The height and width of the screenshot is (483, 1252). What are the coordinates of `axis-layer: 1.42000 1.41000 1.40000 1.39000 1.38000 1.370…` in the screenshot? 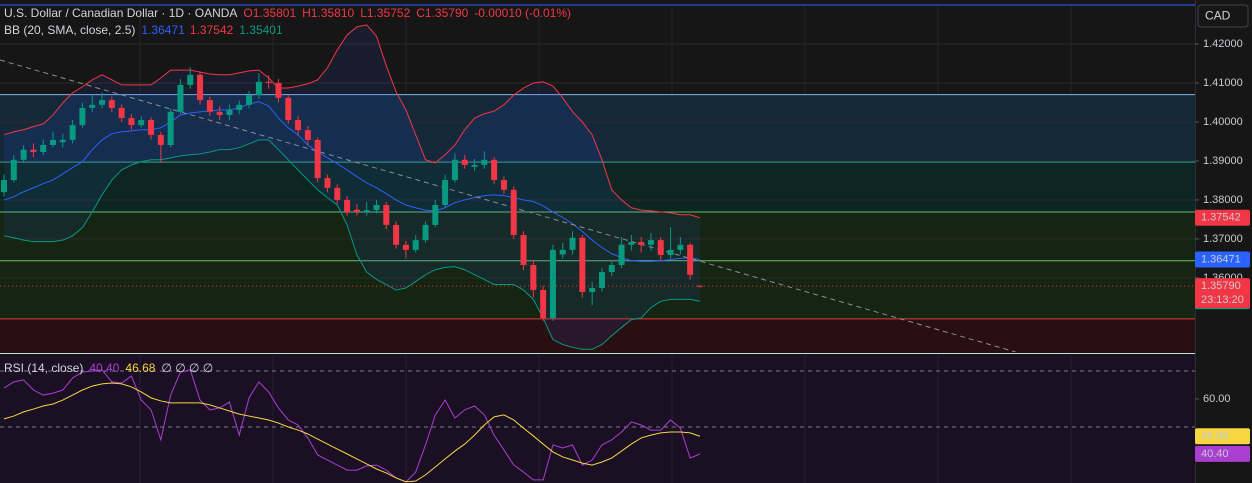 It's located at (1222, 250).